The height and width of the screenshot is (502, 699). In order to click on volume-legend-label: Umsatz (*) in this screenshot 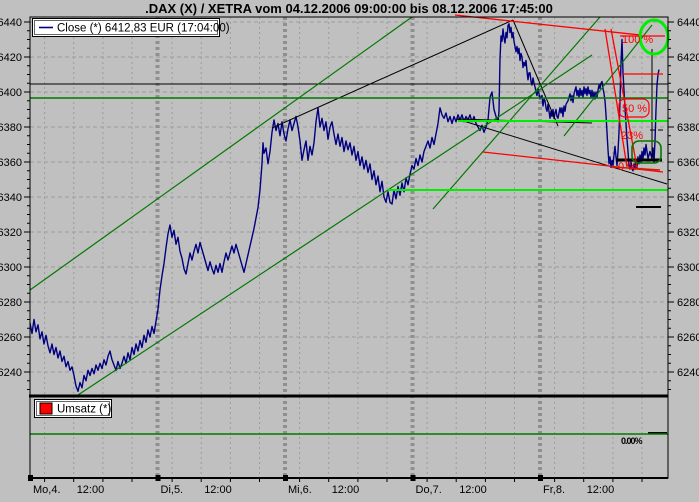, I will do `click(84, 410)`.